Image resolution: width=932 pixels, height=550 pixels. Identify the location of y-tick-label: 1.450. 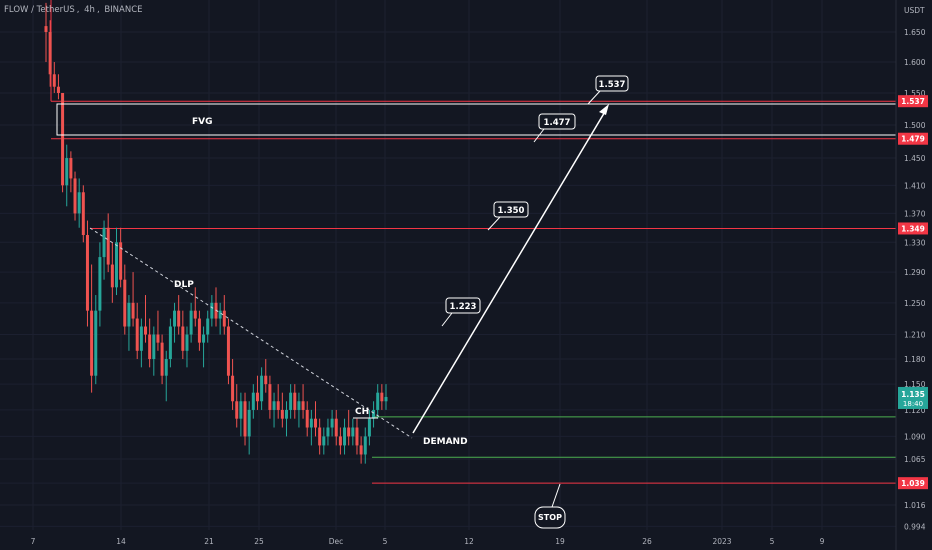
(915, 158).